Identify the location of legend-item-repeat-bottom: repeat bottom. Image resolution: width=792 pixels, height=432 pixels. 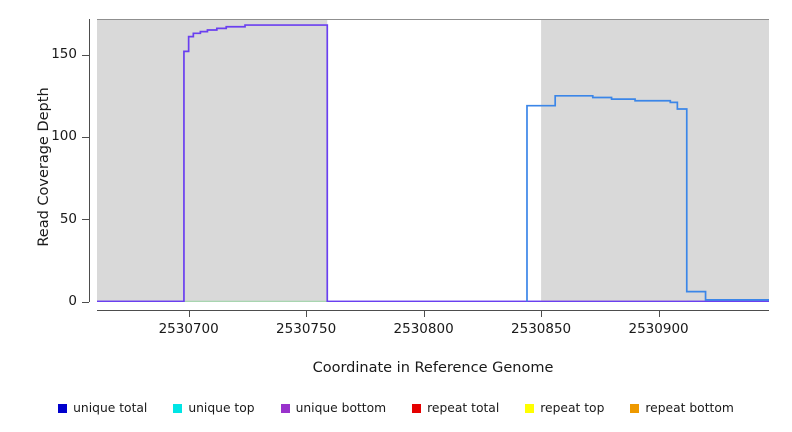
(682, 408).